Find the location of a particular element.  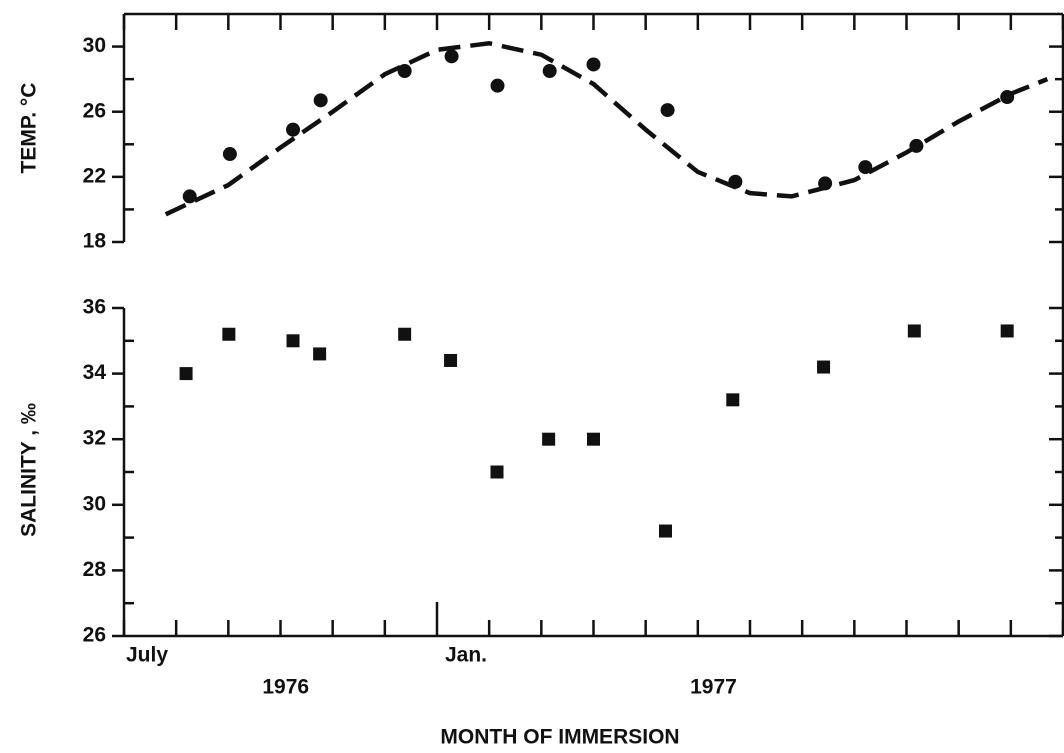

y-axis-label: SALINITY , ‰ is located at coordinates (29, 470).